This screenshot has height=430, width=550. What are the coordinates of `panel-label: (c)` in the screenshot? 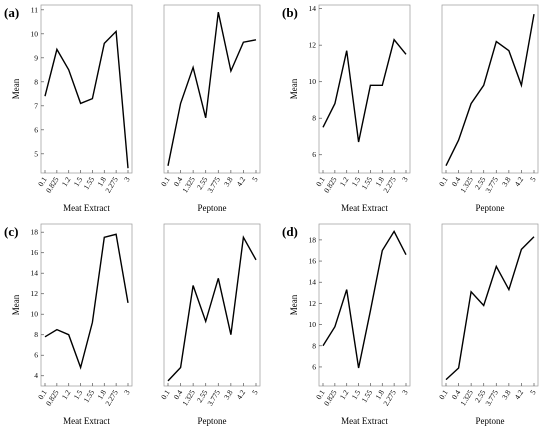 It's located at (11, 231).